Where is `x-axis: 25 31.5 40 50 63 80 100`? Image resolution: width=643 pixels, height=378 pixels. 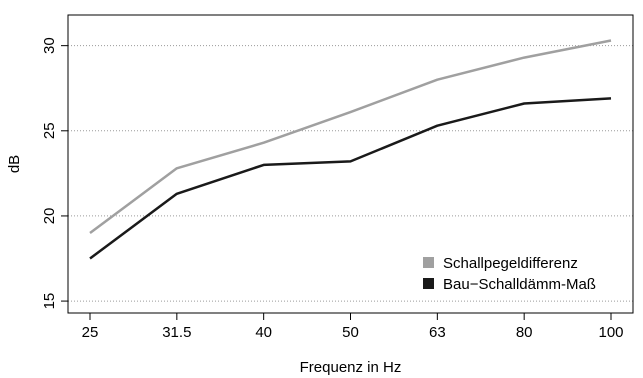 x-axis: 25 31.5 40 50 63 80 100 is located at coordinates (353, 327).